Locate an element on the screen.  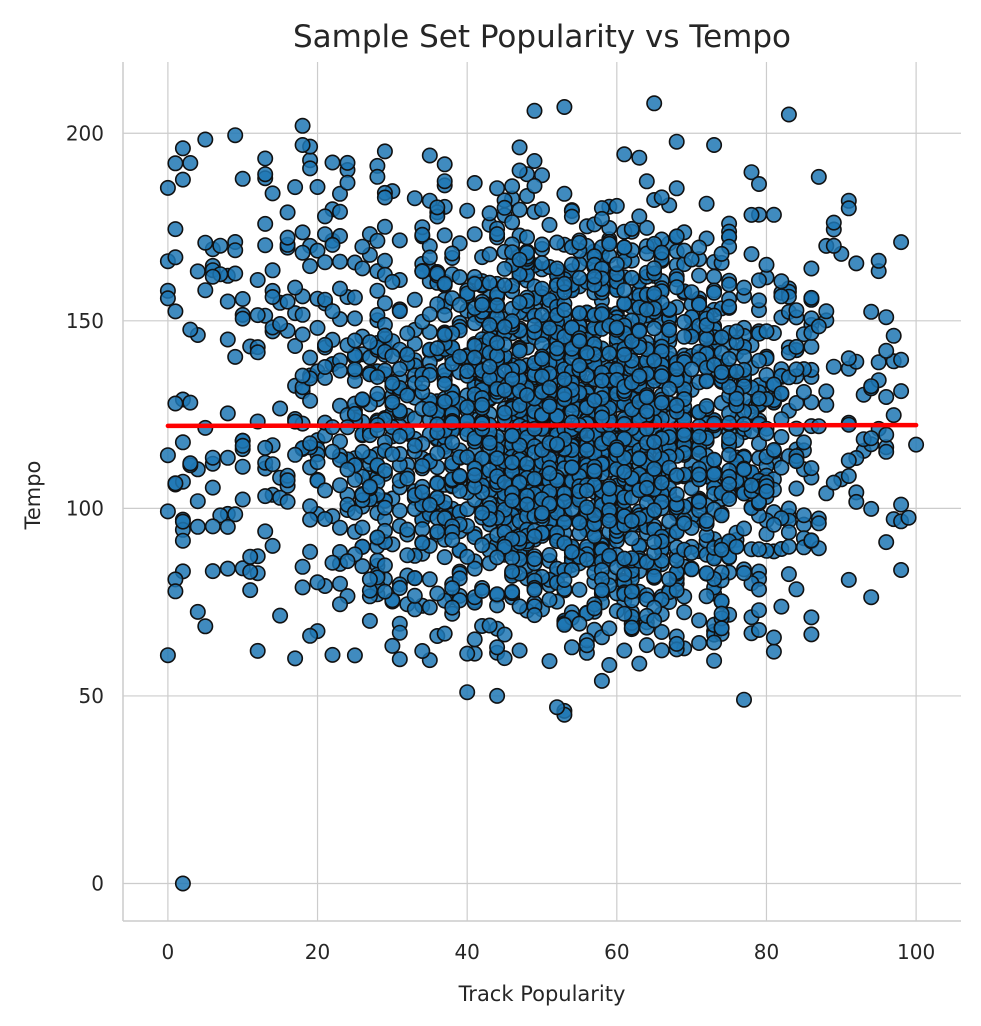
y-tick-label: 100 is located at coordinates (85, 508).